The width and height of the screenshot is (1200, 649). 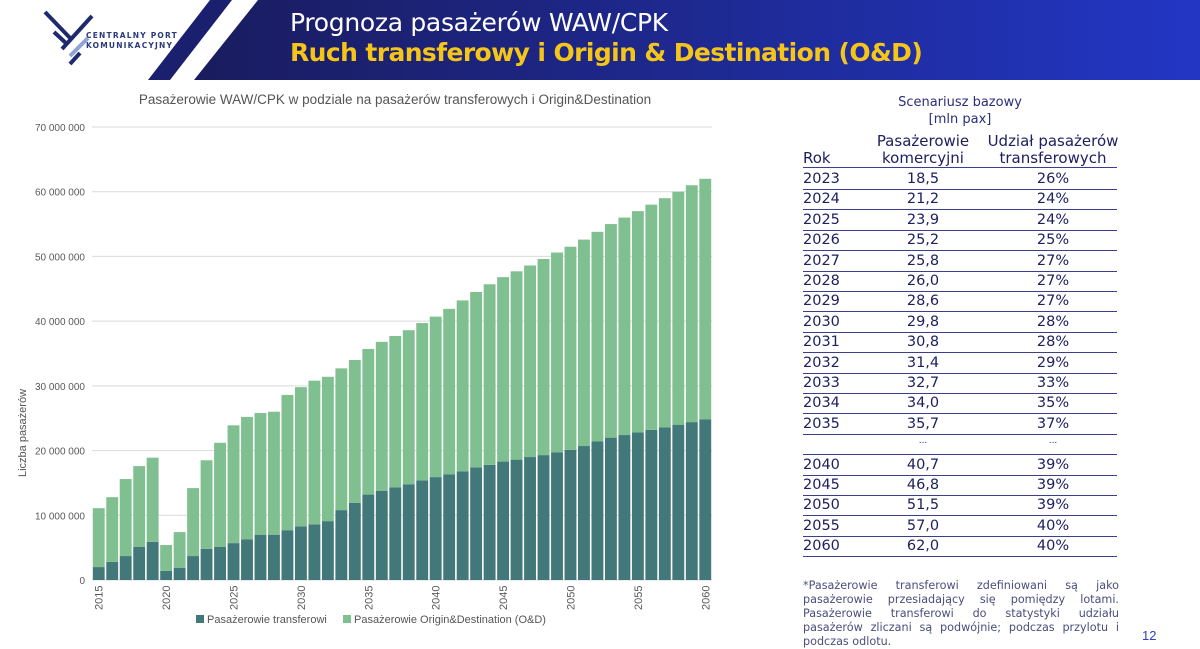 What do you see at coordinates (479, 22) in the screenshot?
I see `page-title: Prognoza pasażerów WAW/CPK` at bounding box center [479, 22].